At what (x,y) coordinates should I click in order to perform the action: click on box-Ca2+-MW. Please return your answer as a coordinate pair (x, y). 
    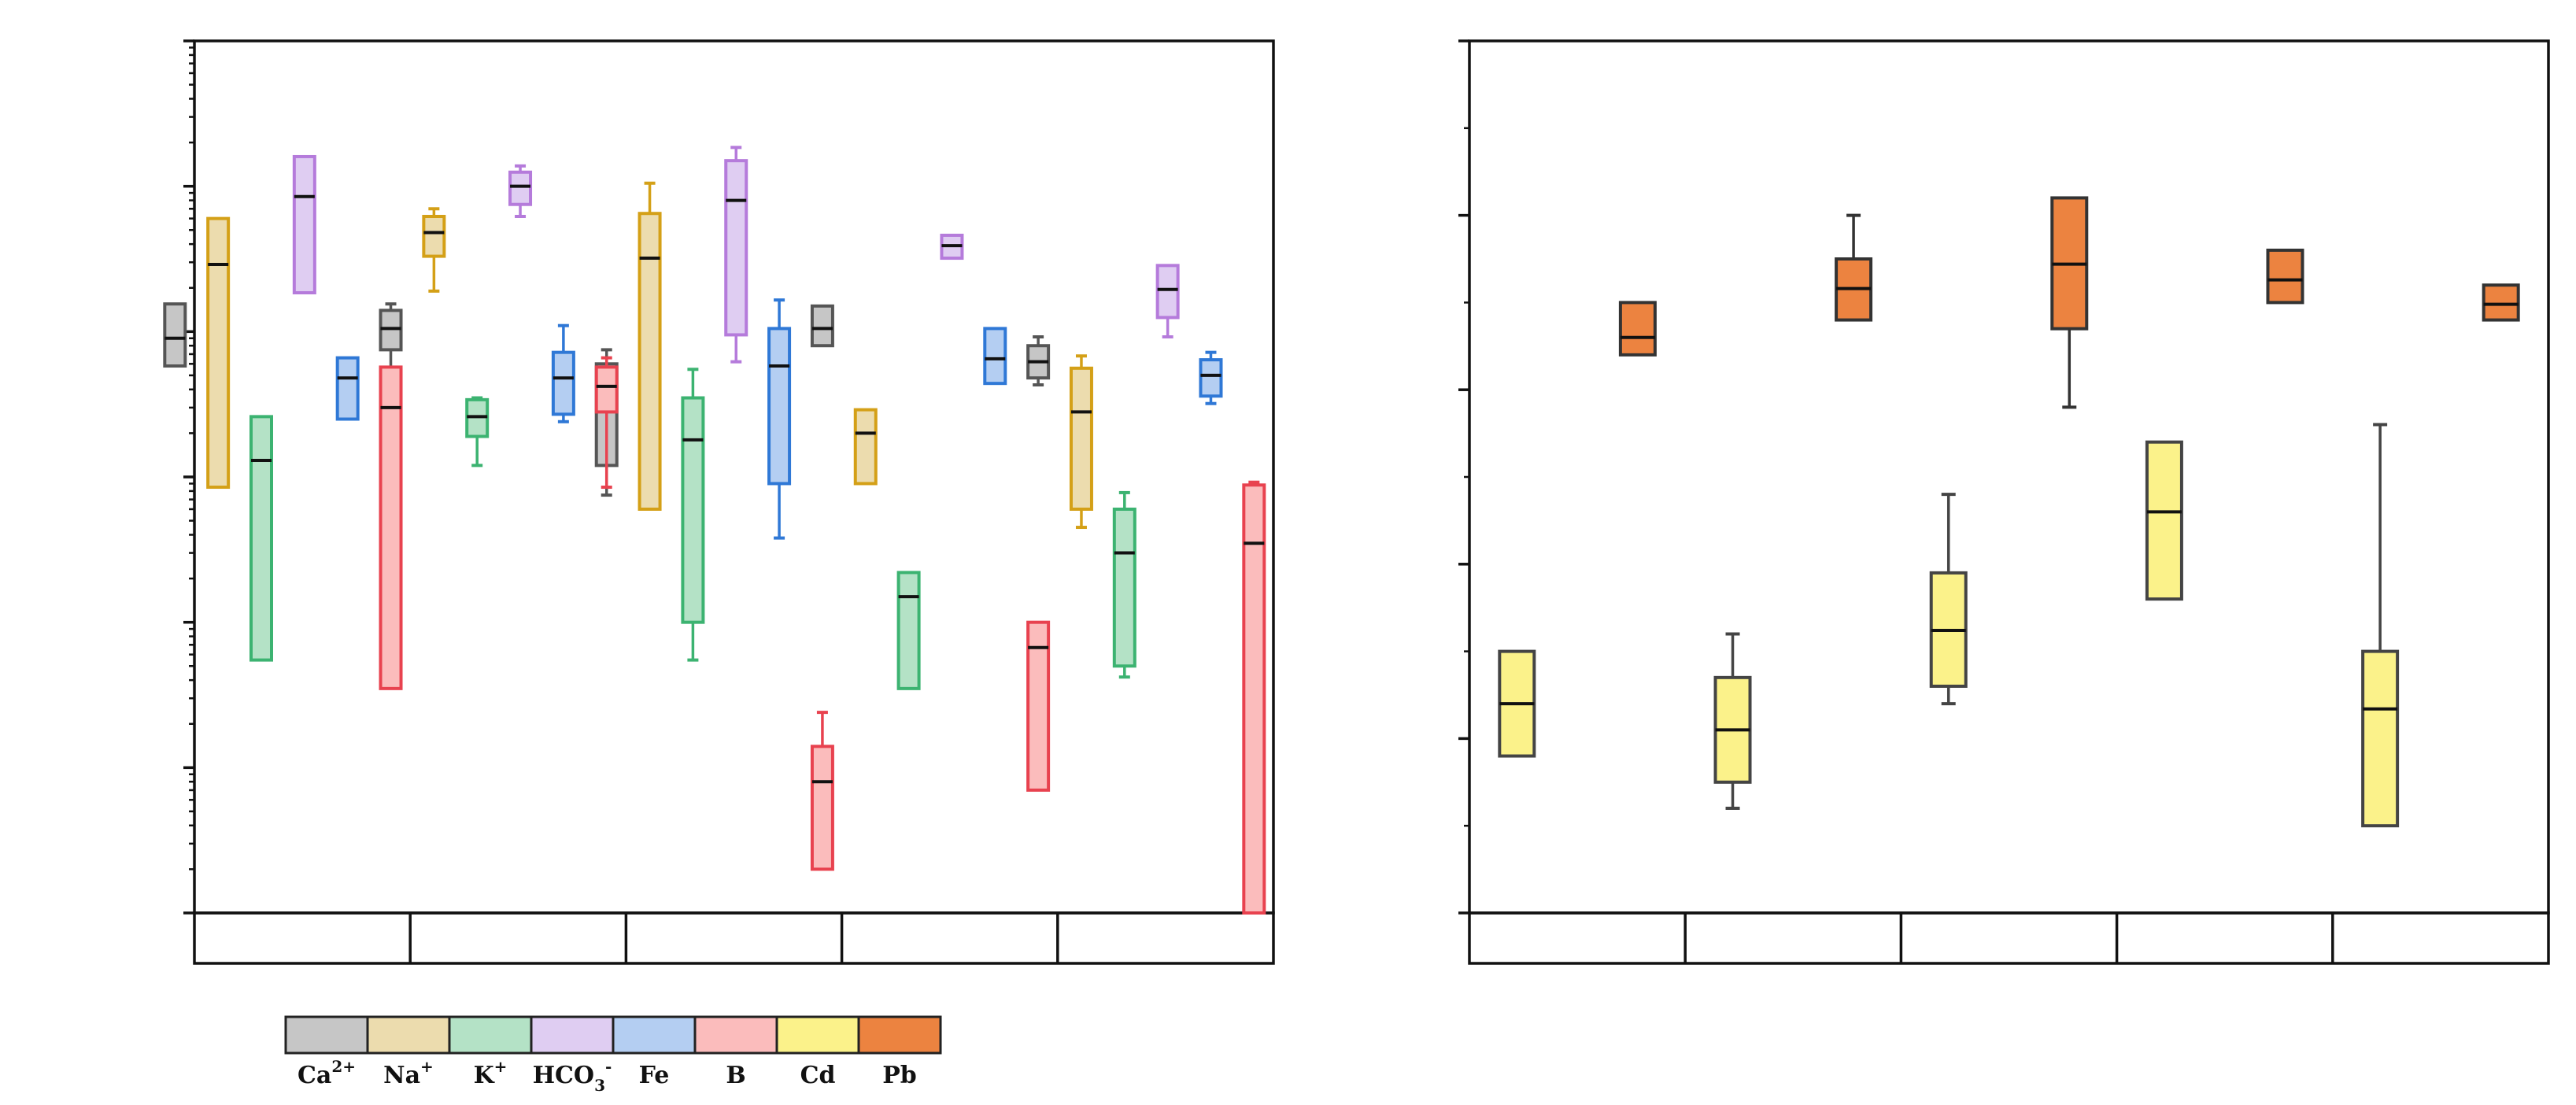
    Looking at the image, I should click on (822, 326).